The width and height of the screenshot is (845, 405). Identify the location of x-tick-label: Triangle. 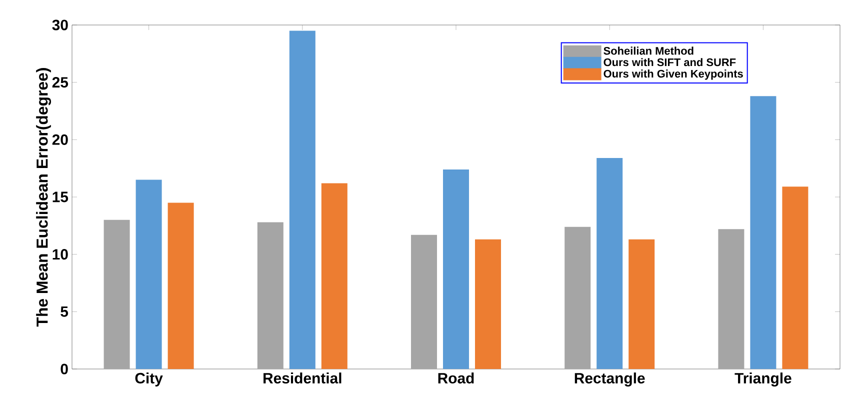
(763, 379).